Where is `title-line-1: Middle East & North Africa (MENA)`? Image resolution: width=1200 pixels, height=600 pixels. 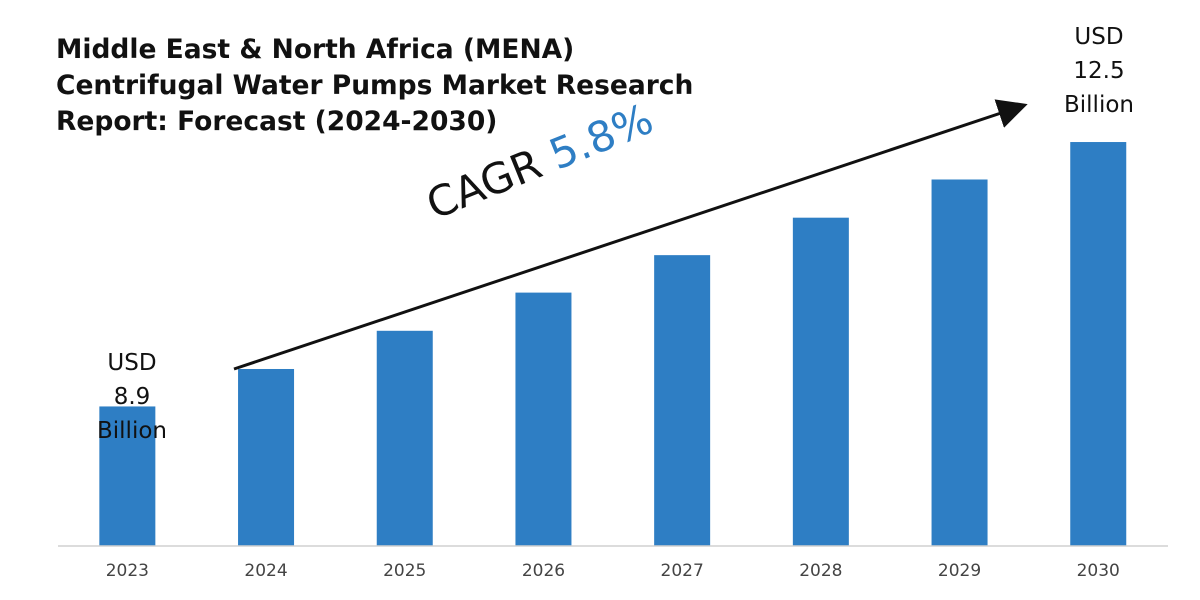 title-line-1: Middle East & North Africa (MENA) is located at coordinates (315, 49).